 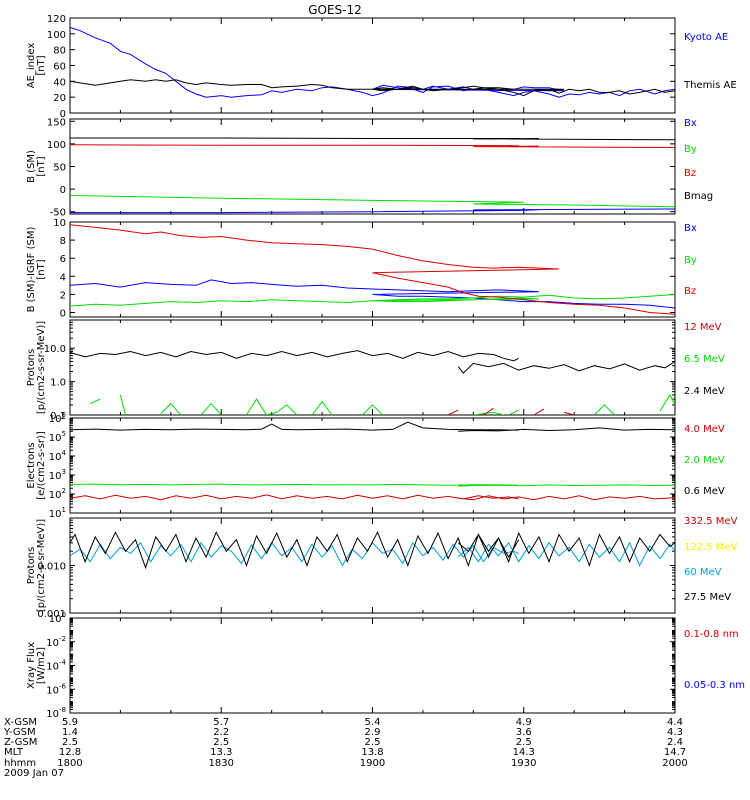 What do you see at coordinates (221, 722) in the screenshot?
I see `ephemeris-value: 5.7` at bounding box center [221, 722].